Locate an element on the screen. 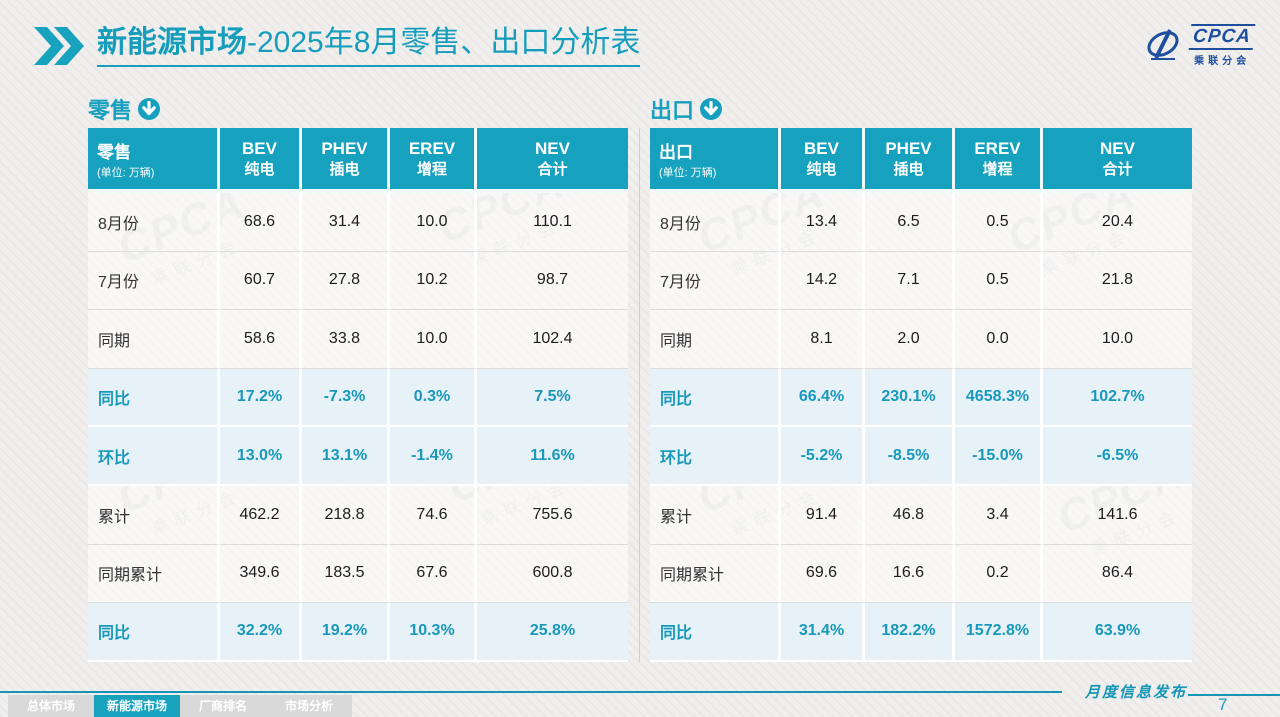 The image size is (1280, 717). cell-value: -8.5% is located at coordinates (910, 456).